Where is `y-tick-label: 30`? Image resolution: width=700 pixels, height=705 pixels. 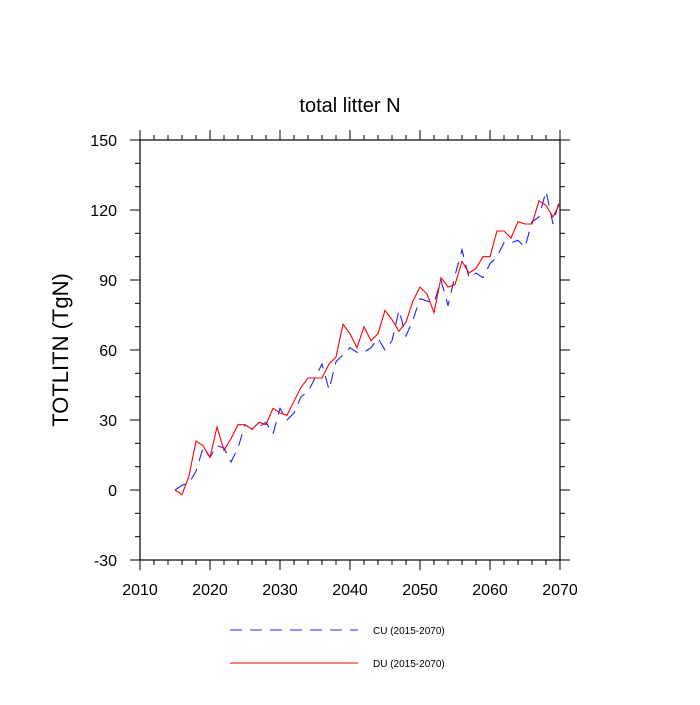 y-tick-label: 30 is located at coordinates (108, 421).